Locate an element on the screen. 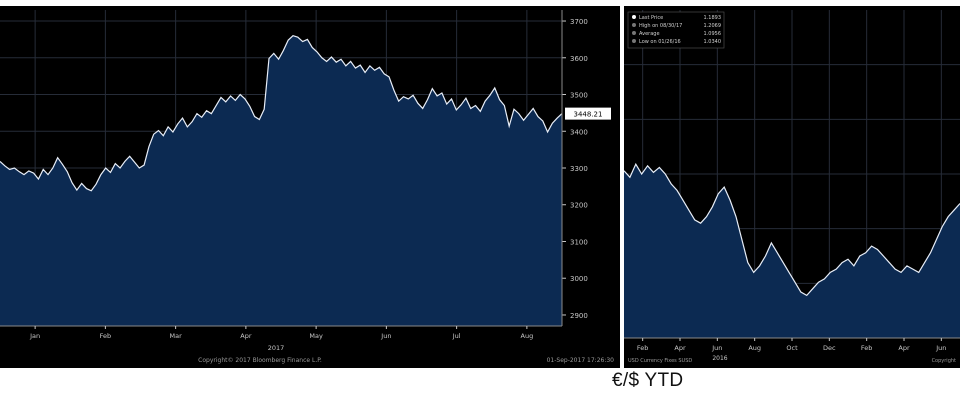 The height and width of the screenshot is (400, 960). y-tick-label: 3600 is located at coordinates (579, 59).